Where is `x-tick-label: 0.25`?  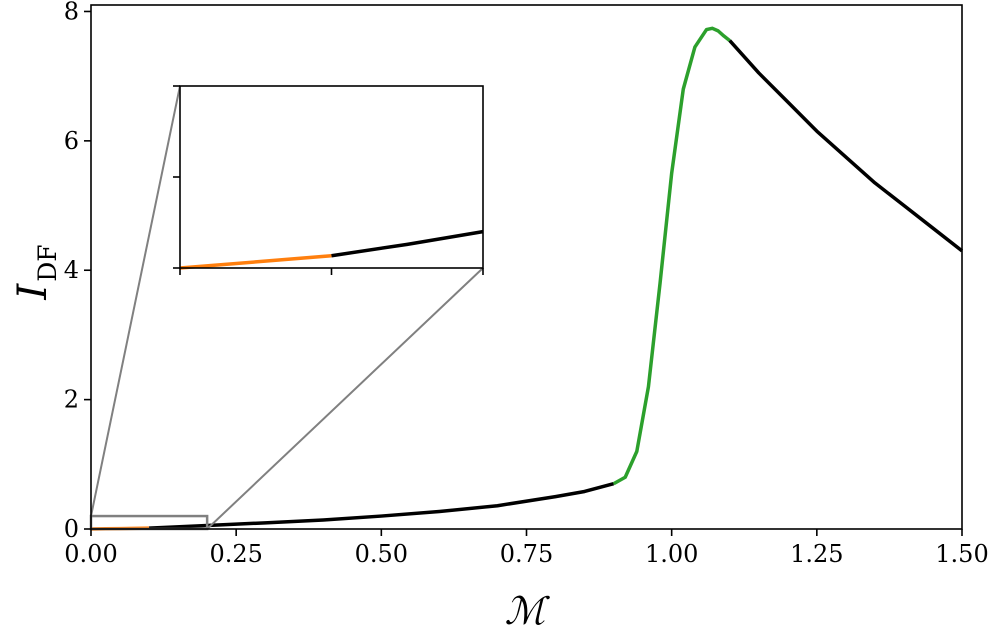
x-tick-label: 0.25 is located at coordinates (235, 554).